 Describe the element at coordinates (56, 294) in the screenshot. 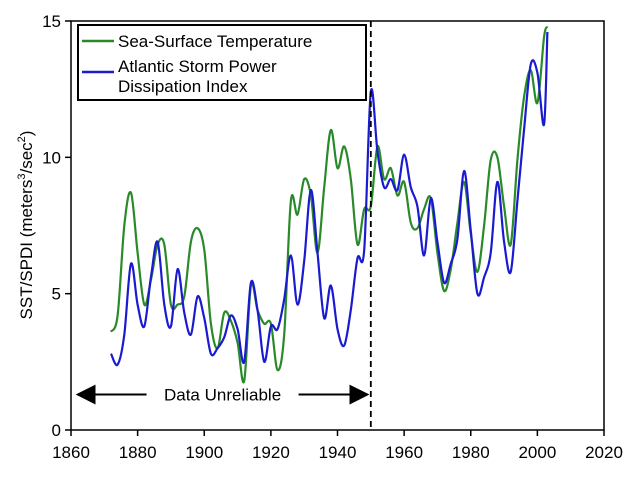

I see `y-tick-label: 5` at that location.